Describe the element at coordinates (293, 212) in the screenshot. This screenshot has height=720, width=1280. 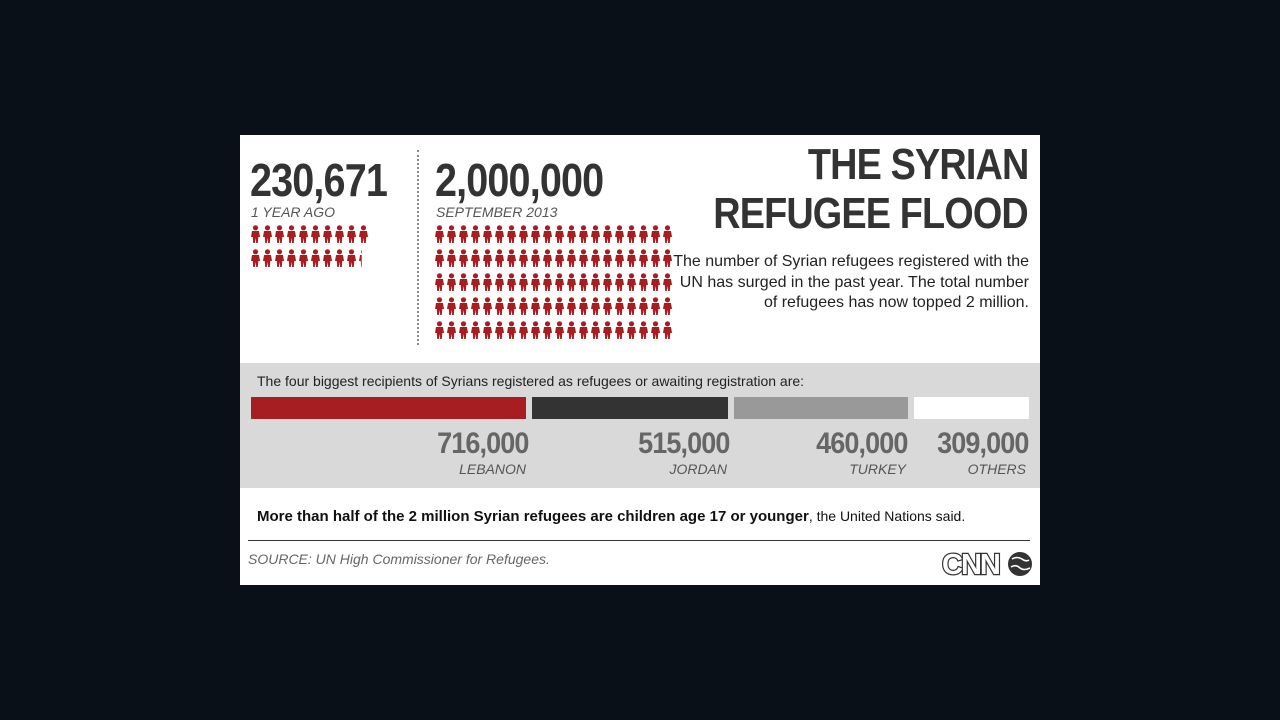
I see `stat-label-one-year-ago: 1 YEAR AGO` at that location.